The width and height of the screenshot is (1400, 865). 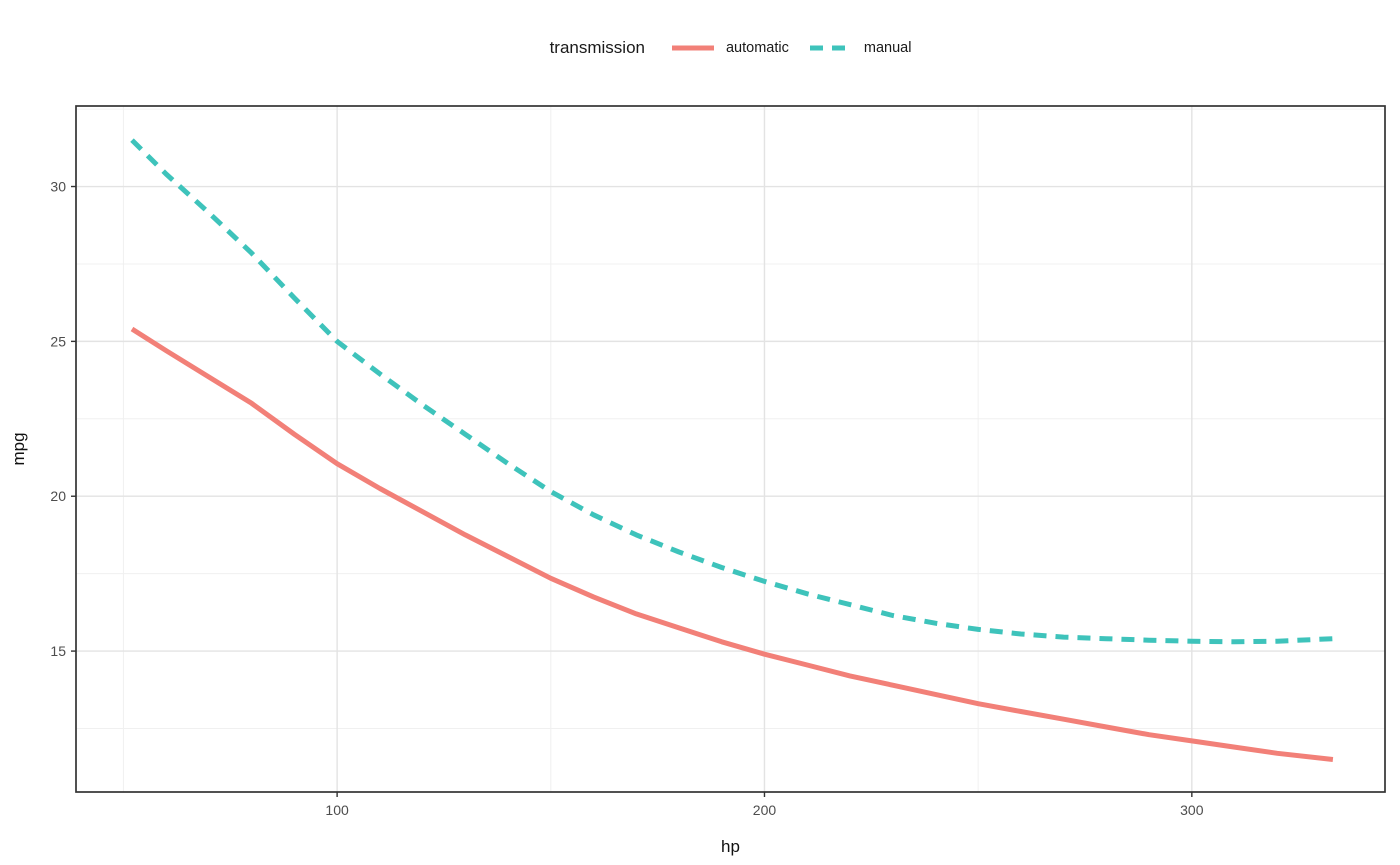 What do you see at coordinates (730, 846) in the screenshot?
I see `x-axis-title: hp` at bounding box center [730, 846].